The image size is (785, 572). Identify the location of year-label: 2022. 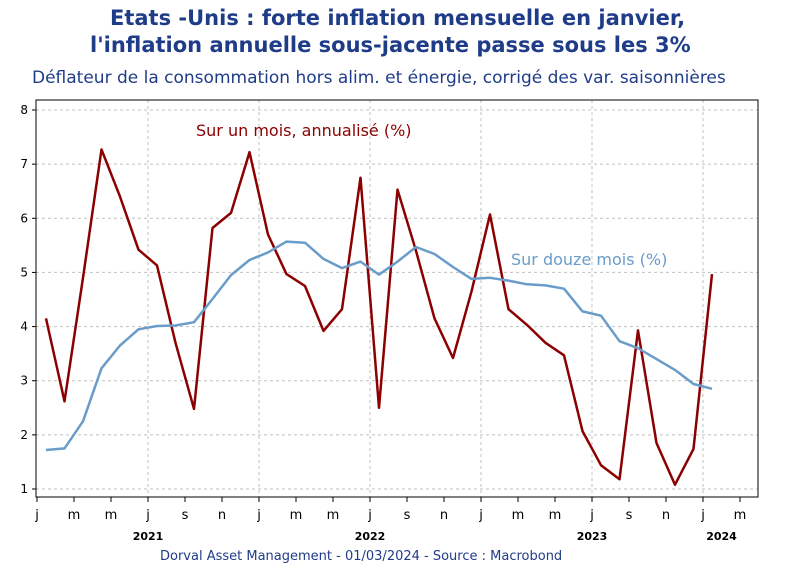
(370, 536).